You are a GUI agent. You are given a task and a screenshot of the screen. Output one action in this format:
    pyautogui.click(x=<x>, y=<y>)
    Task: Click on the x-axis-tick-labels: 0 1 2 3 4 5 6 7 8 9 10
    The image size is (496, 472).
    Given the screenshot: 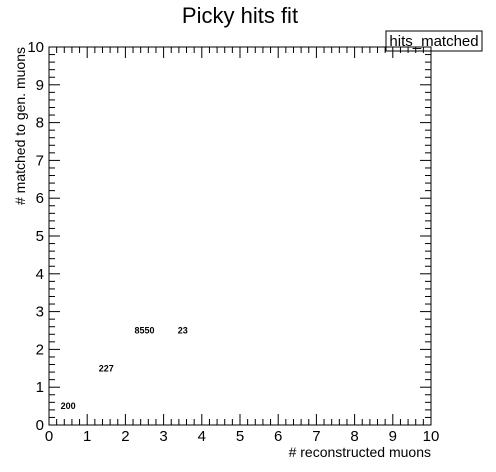 What is the action you would take?
    pyautogui.click(x=242, y=436)
    